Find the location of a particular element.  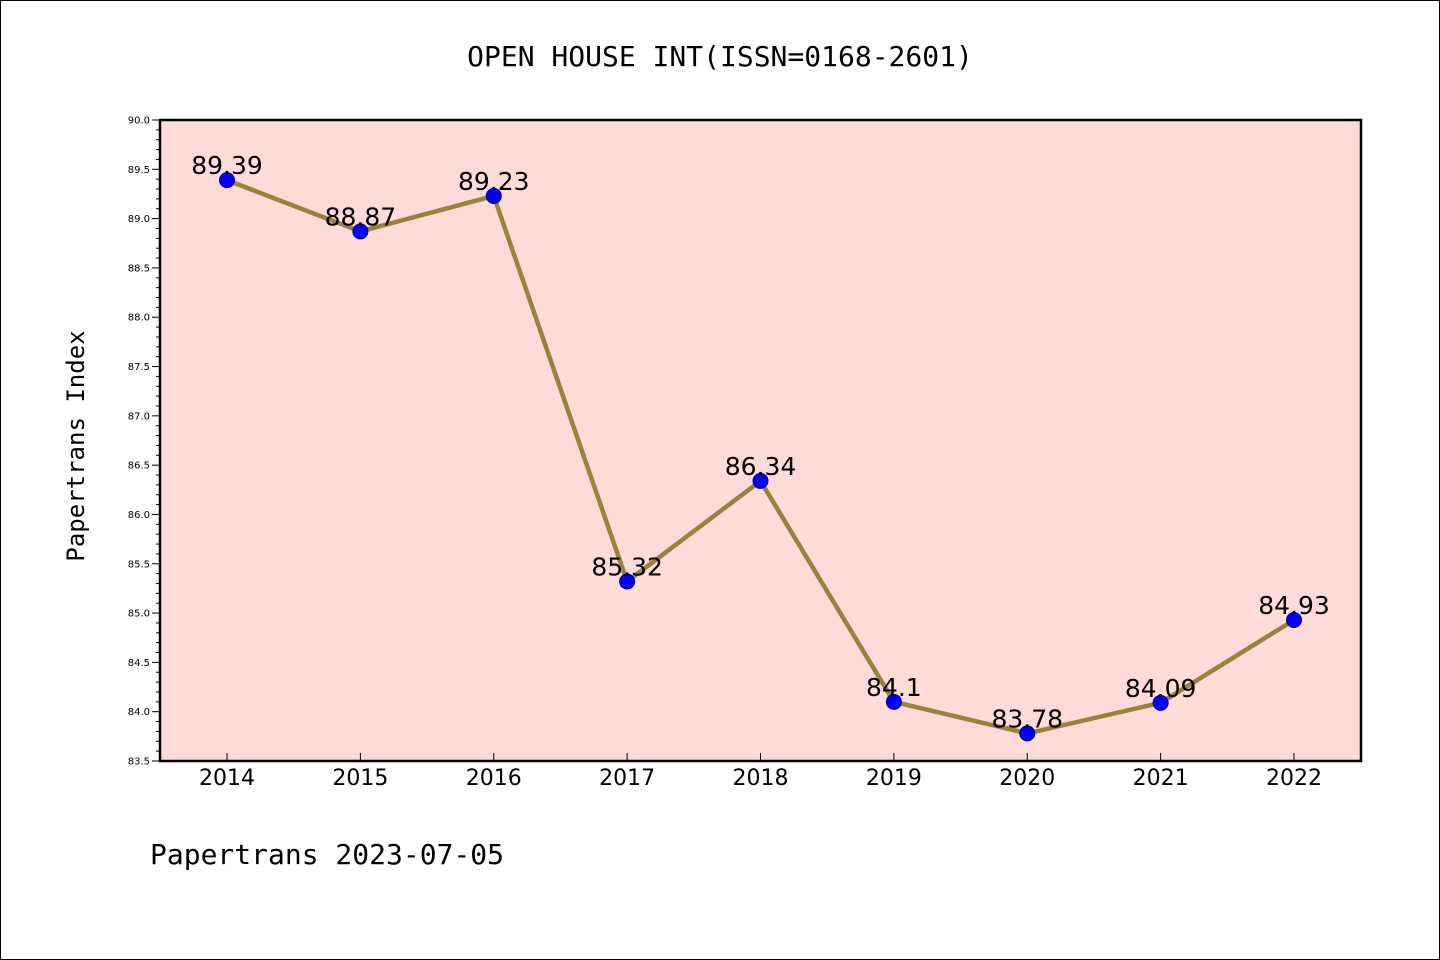

y-tick-label: 86.5 is located at coordinates (139, 466).